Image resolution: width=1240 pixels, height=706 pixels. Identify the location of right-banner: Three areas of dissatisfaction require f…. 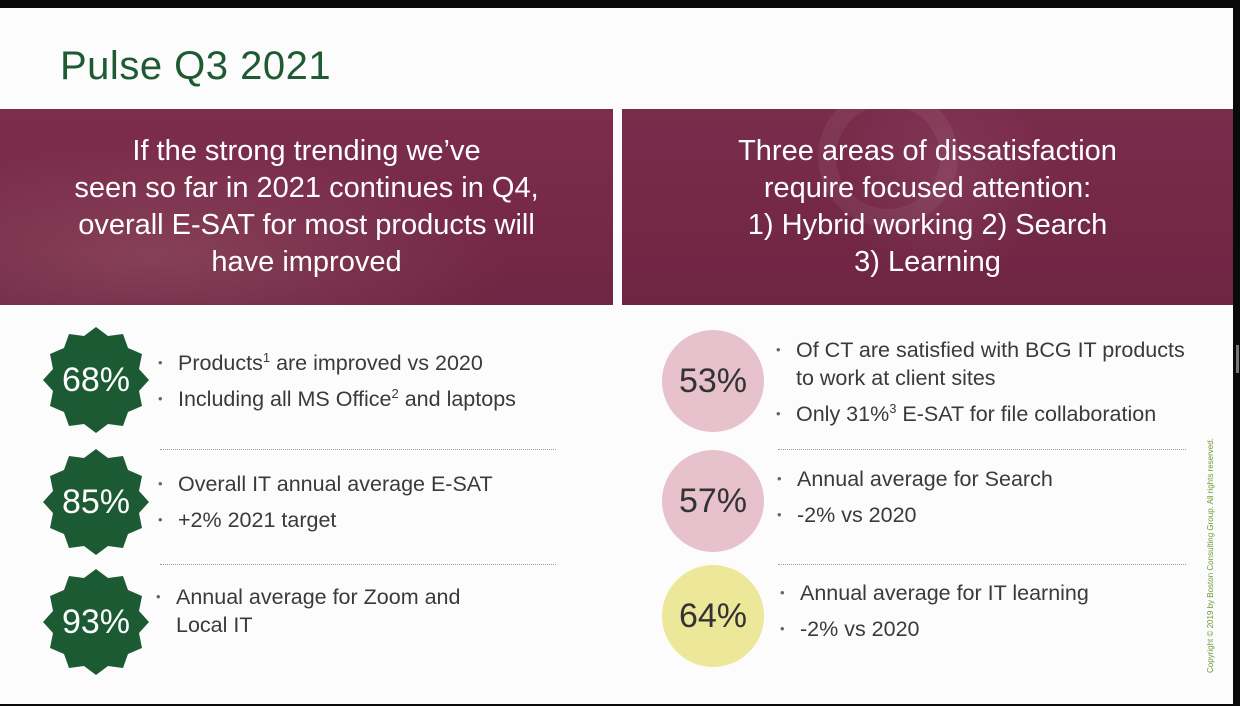
(927, 207).